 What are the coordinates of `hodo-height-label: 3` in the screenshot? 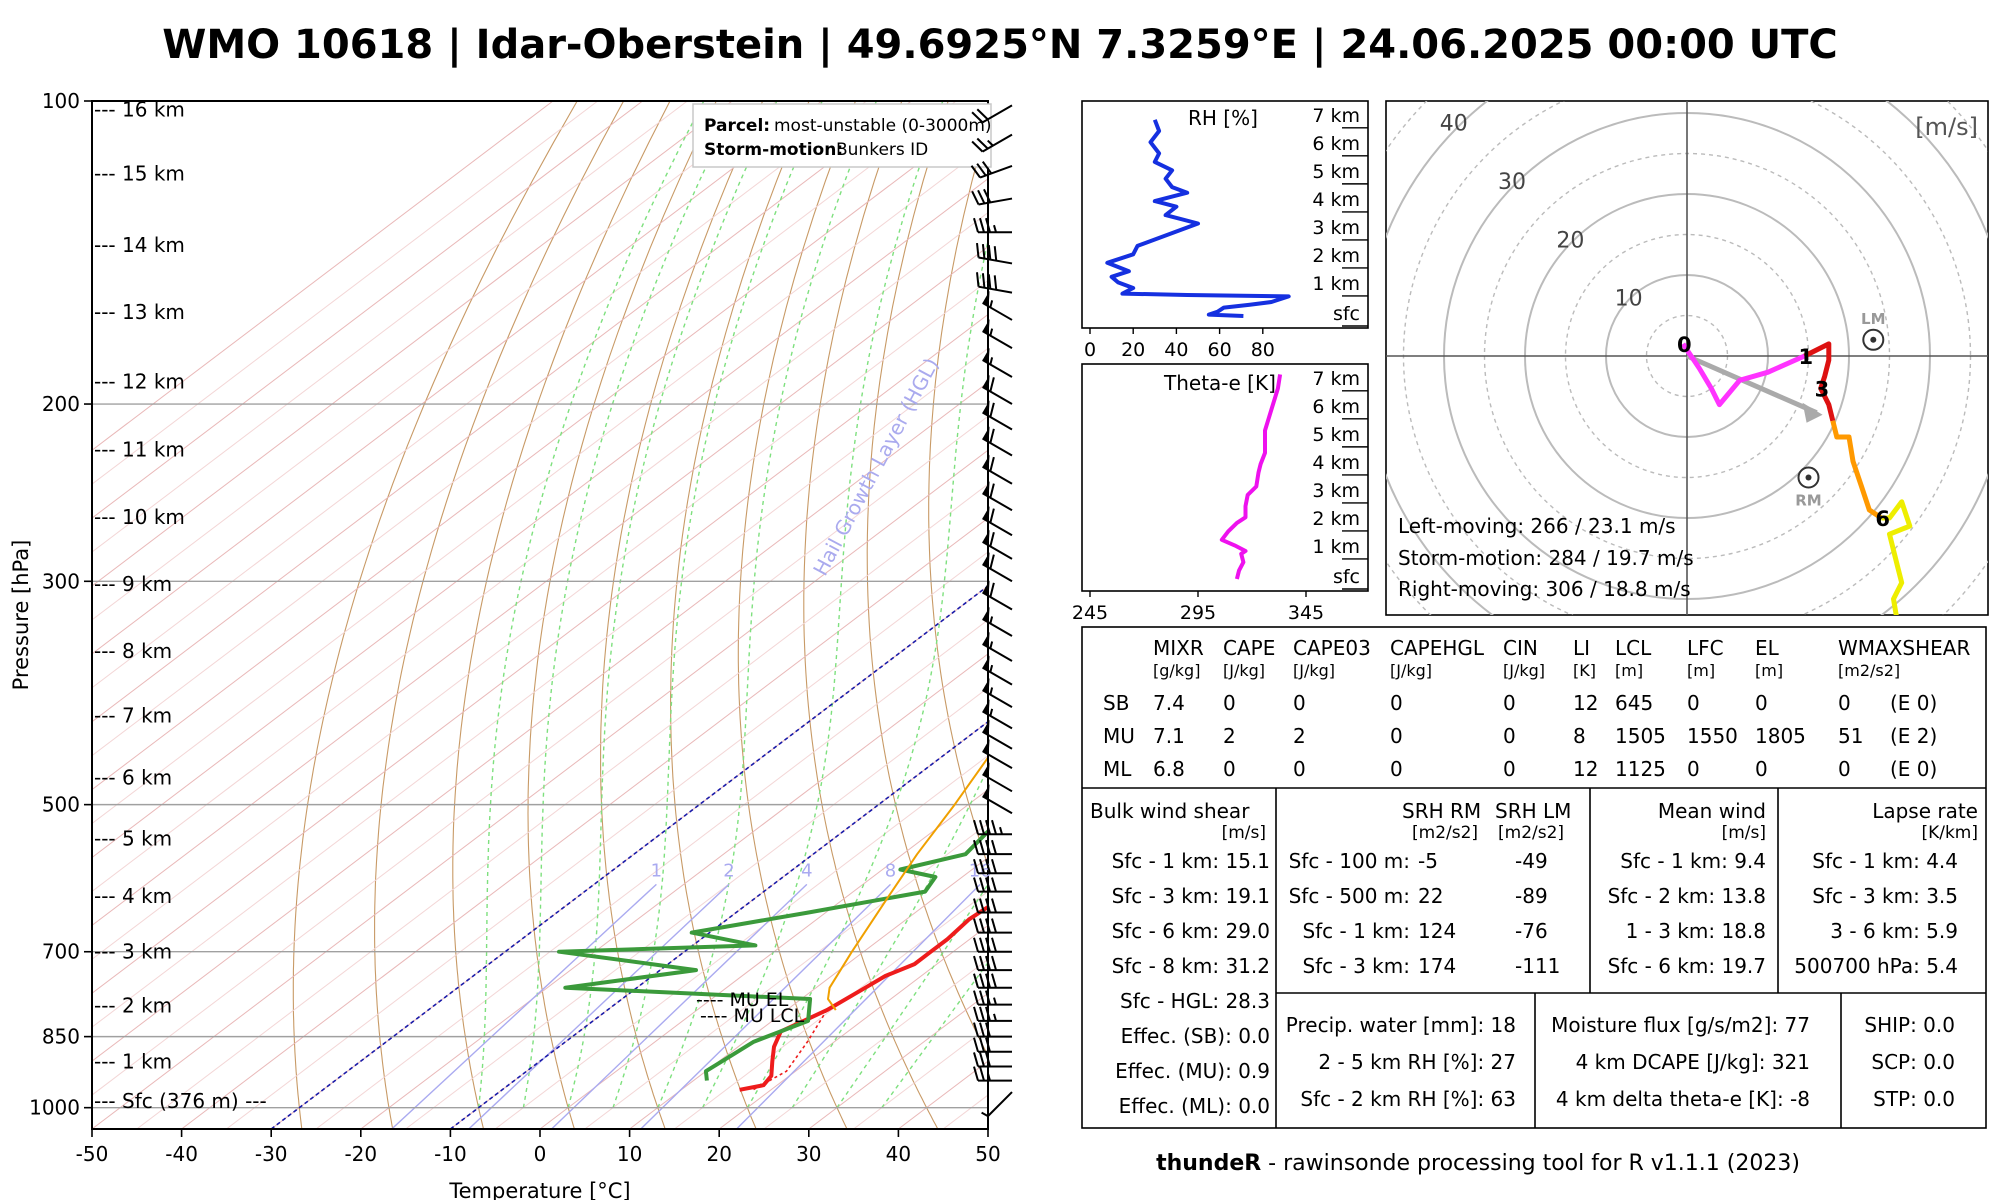 It's located at (1822, 389).